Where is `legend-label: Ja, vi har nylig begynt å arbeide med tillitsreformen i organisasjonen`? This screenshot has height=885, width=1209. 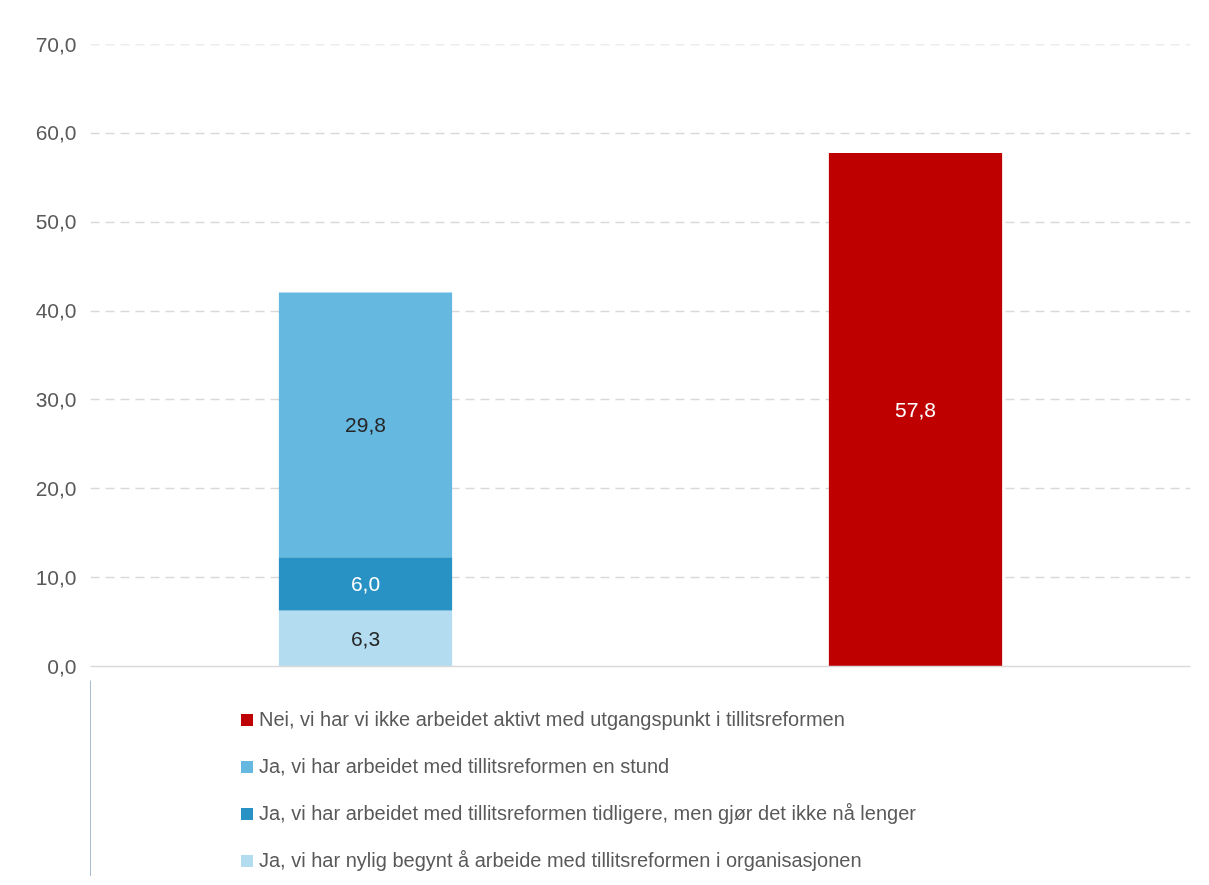
legend-label: Ja, vi har nylig begynt å arbeide med tillitsreformen i organisasjonen is located at coordinates (560, 860).